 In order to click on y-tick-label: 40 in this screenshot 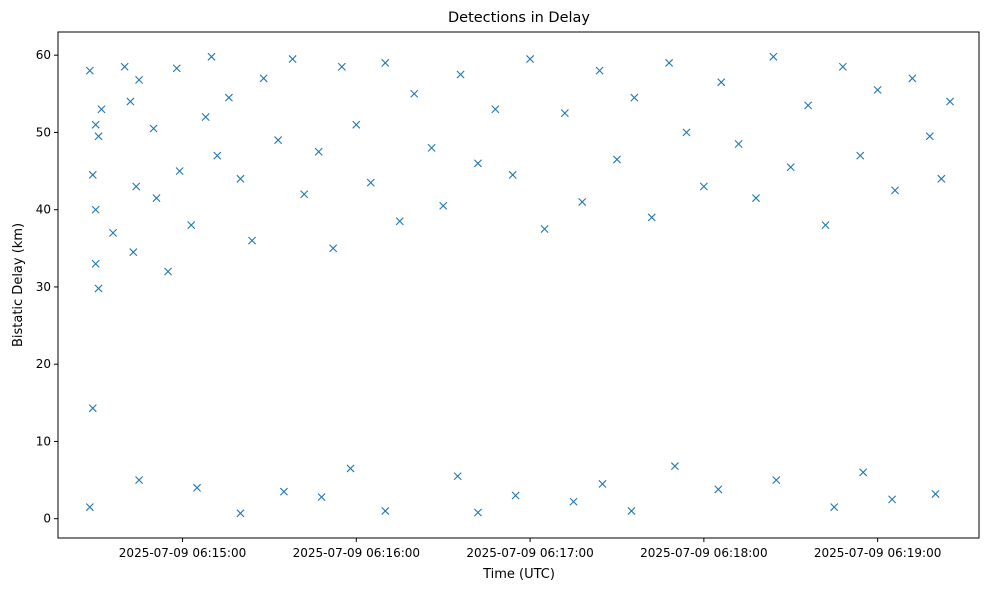, I will do `click(43, 210)`.